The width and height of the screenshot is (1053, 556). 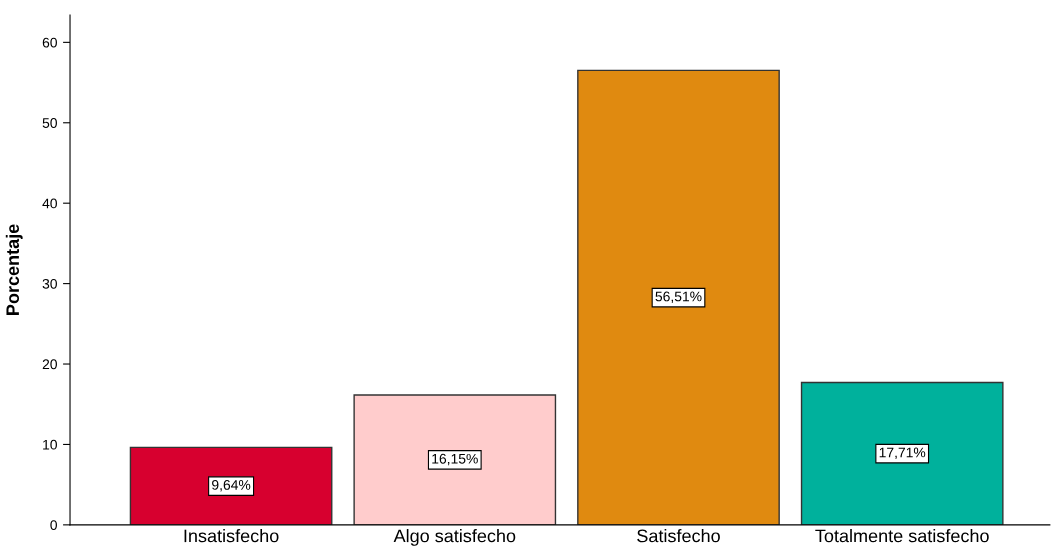 I want to click on y-tick-label: 40, so click(x=49, y=203).